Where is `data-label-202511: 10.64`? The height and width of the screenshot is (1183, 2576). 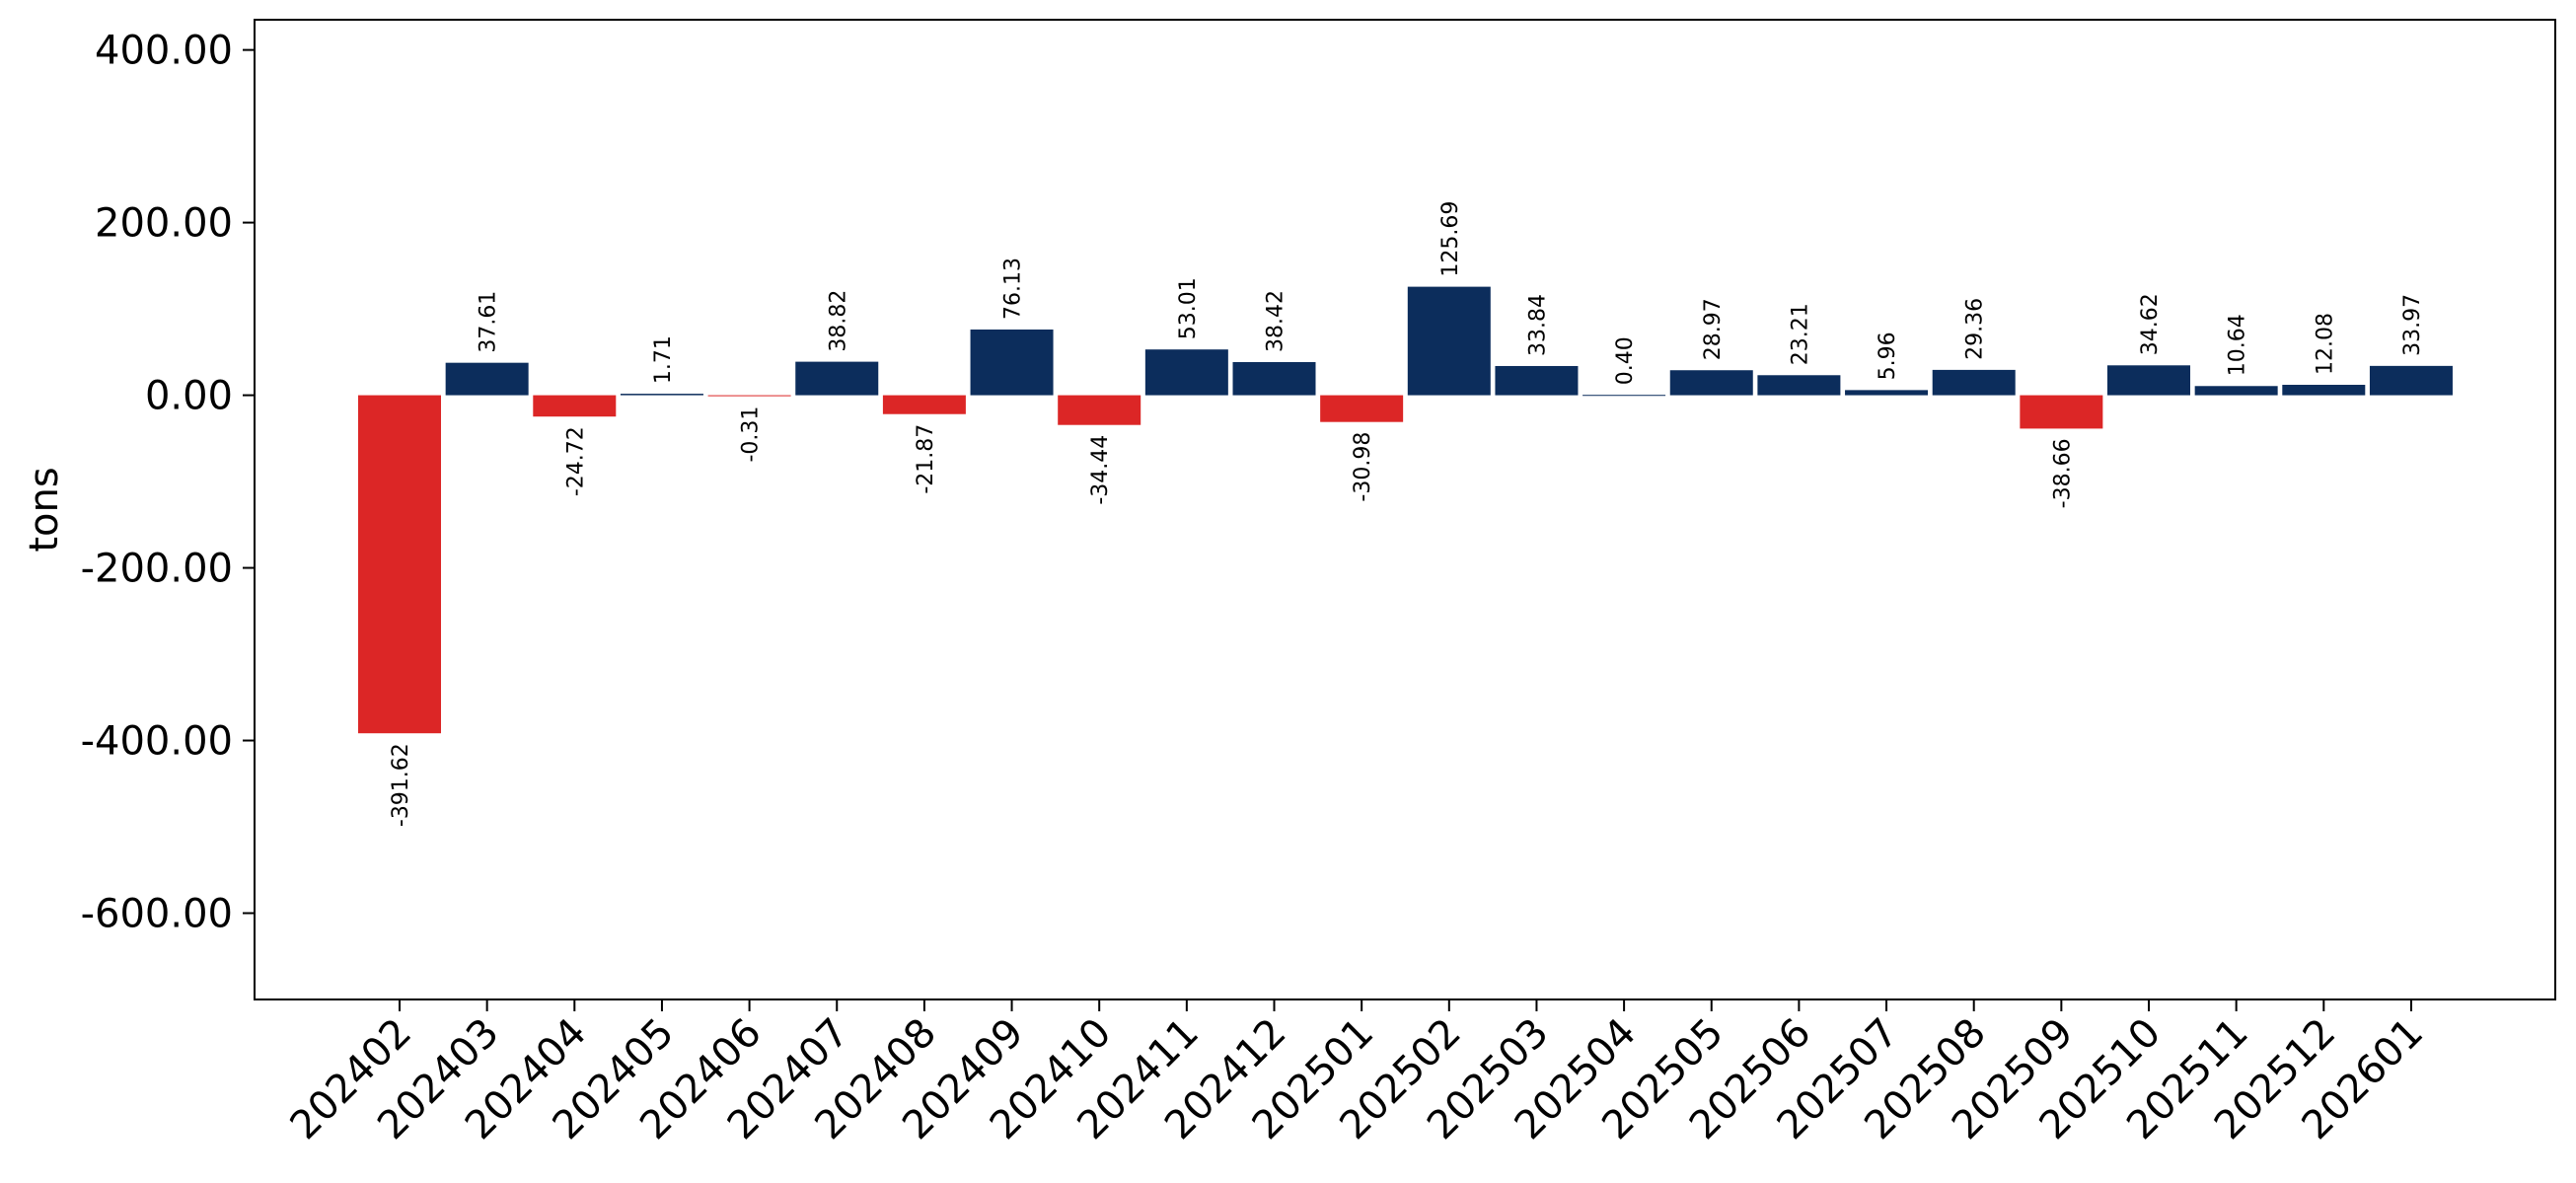 data-label-202511: 10.64 is located at coordinates (2238, 345).